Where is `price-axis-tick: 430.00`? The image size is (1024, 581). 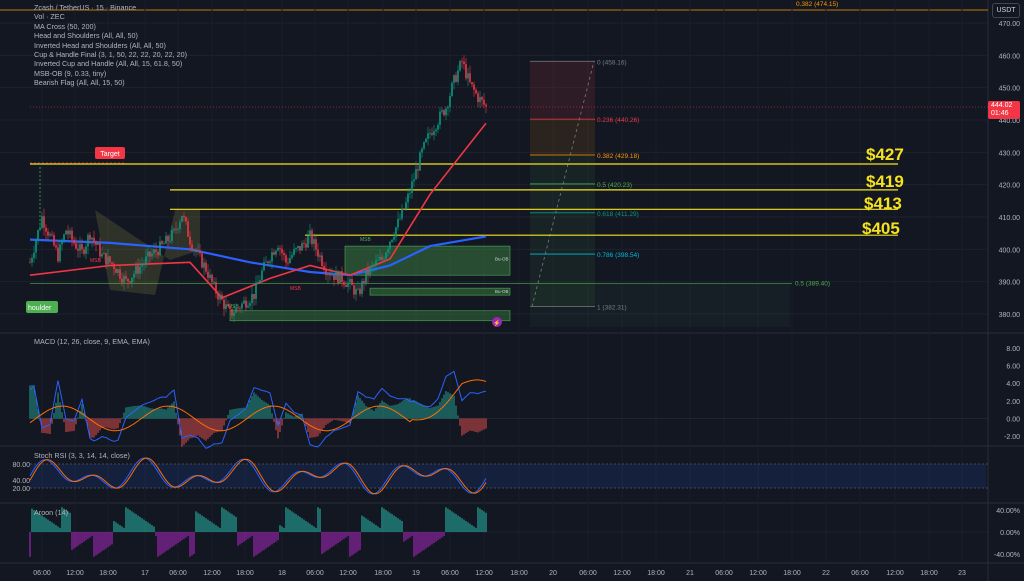
price-axis-tick: 430.00 is located at coordinates (1010, 153).